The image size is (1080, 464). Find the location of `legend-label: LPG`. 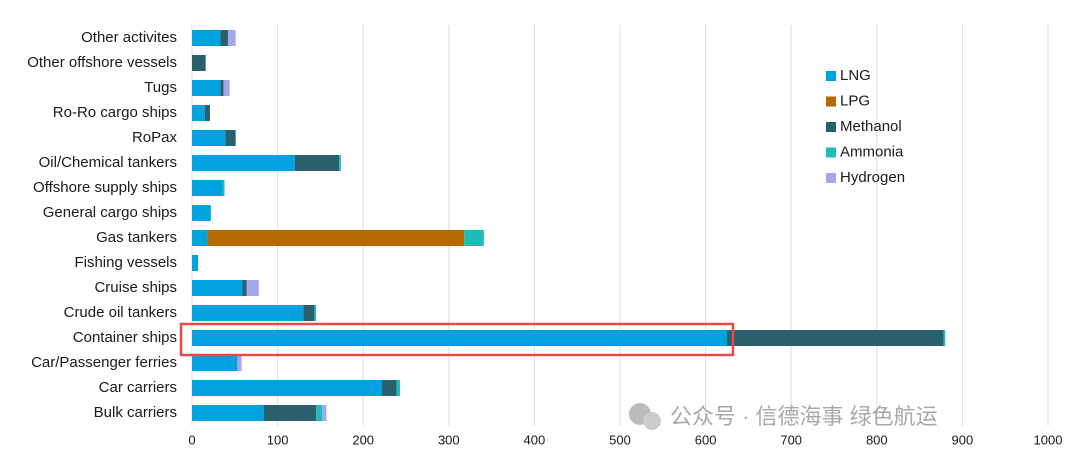

legend-label: LPG is located at coordinates (855, 100).